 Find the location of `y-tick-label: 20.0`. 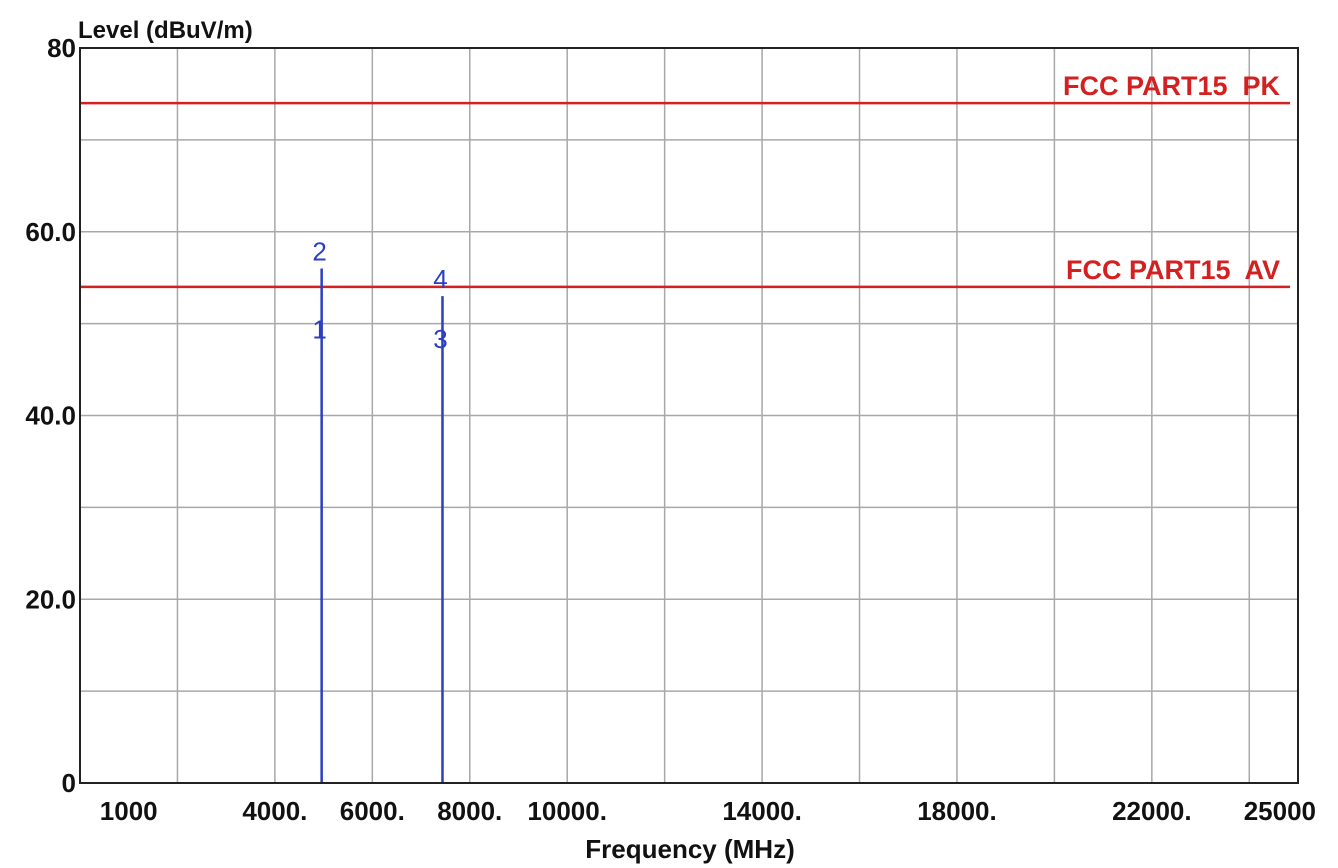

y-tick-label: 20.0 is located at coordinates (50, 599).